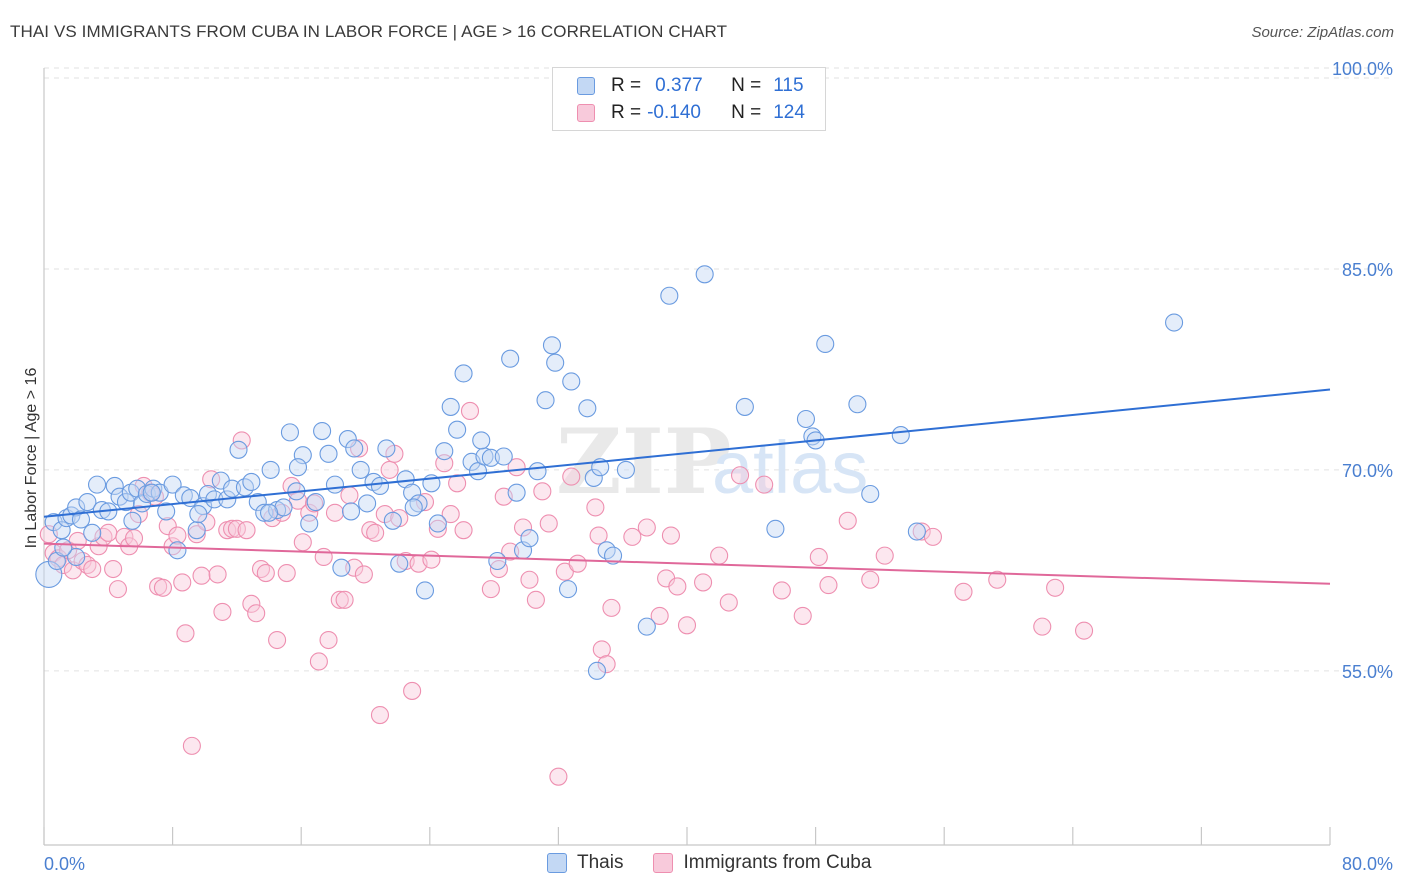 The image size is (1406, 892). What do you see at coordinates (31, 458) in the screenshot?
I see `y-axis-label: In Labor Force | Age > 16` at bounding box center [31, 458].